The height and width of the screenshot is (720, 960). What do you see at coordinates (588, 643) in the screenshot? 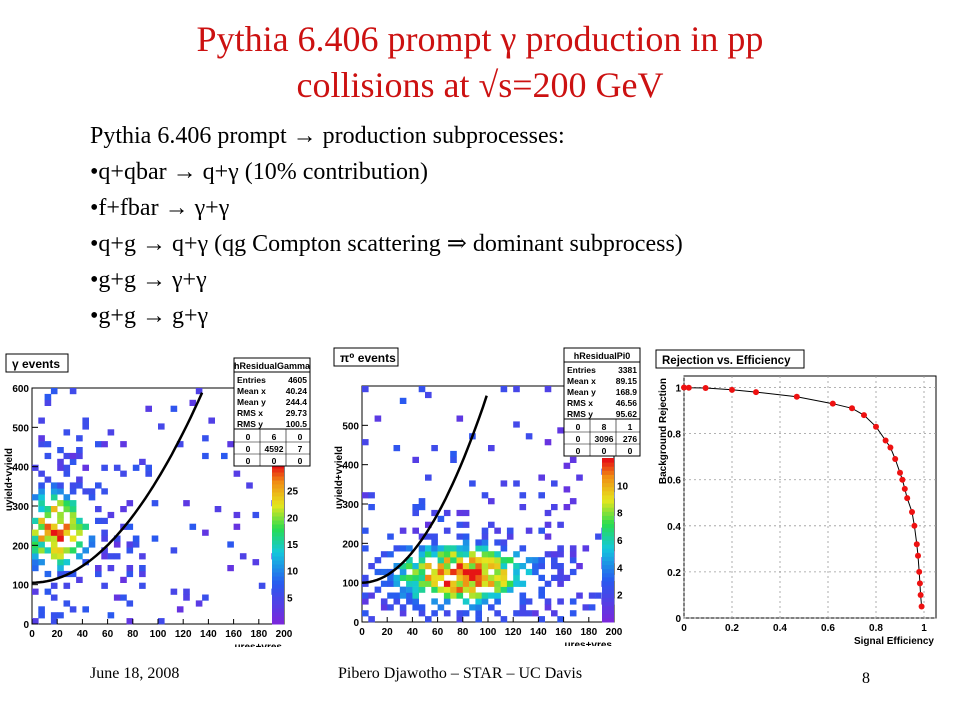
I see `x-axis-label: ures+vres` at bounding box center [588, 643].